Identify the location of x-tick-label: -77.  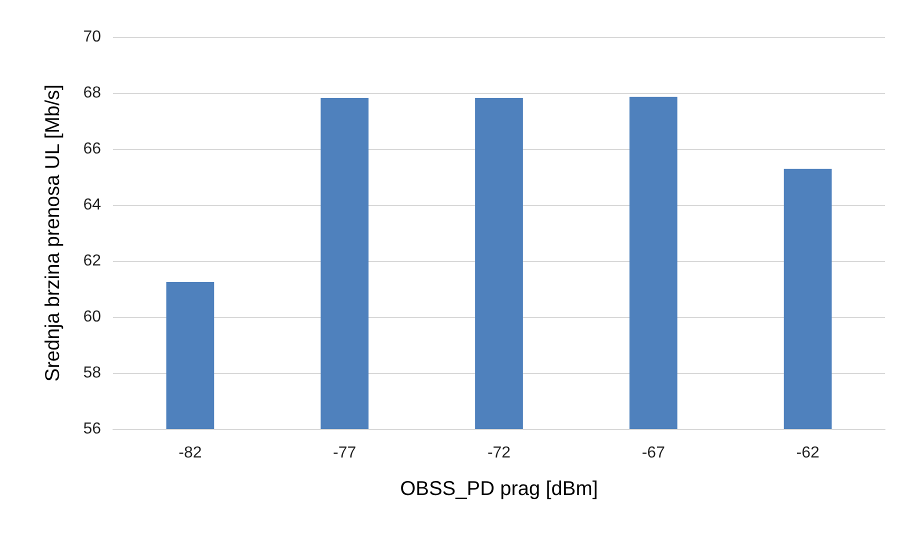
(344, 453).